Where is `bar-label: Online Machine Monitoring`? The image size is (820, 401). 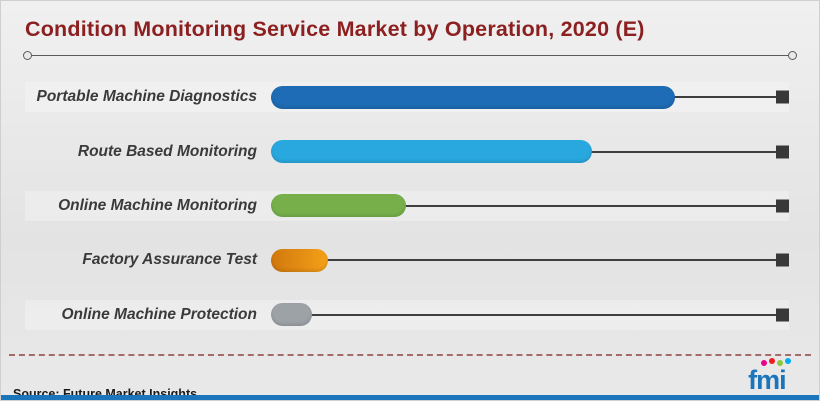 bar-label: Online Machine Monitoring is located at coordinates (157, 205).